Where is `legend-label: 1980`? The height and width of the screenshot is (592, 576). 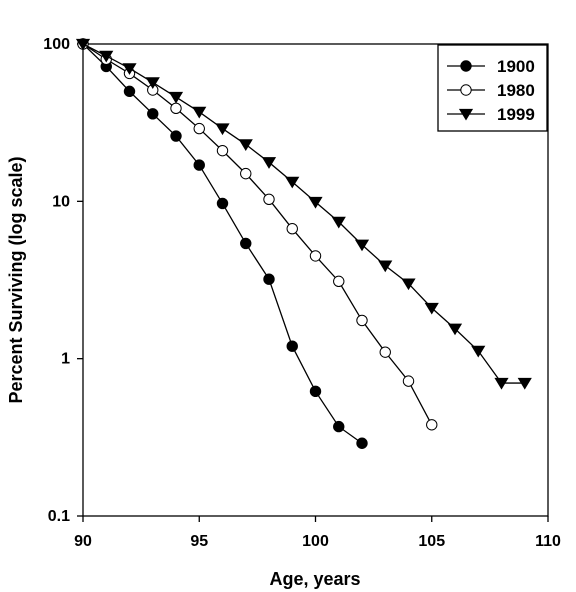
legend-label: 1980 is located at coordinates (516, 90).